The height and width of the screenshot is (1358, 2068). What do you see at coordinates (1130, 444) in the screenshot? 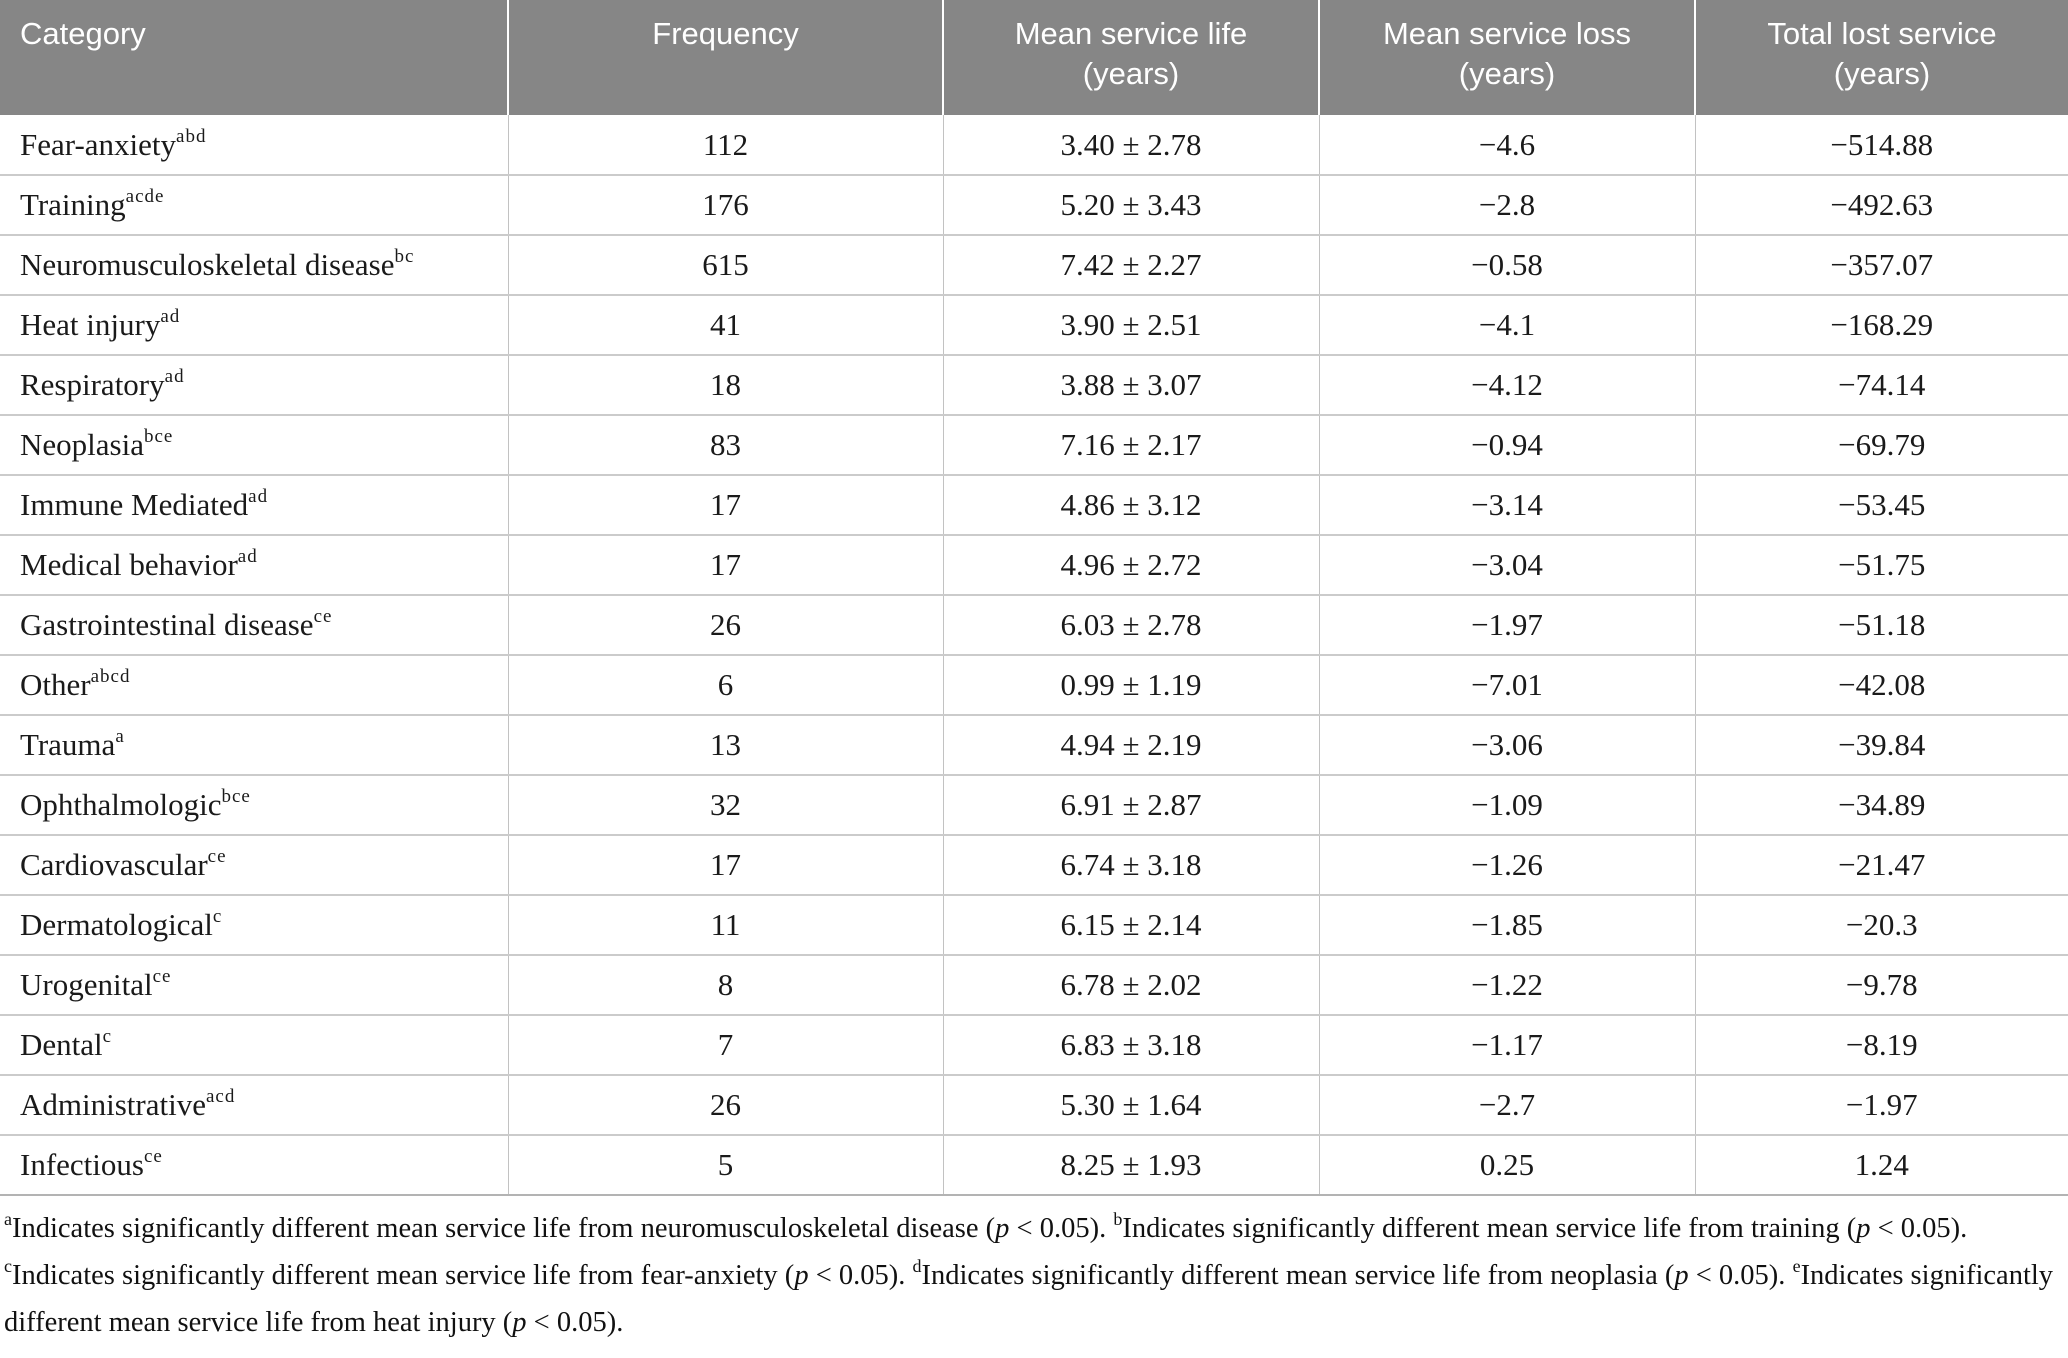
I see `cell-mean_life: 7.16 ± 2.17` at bounding box center [1130, 444].